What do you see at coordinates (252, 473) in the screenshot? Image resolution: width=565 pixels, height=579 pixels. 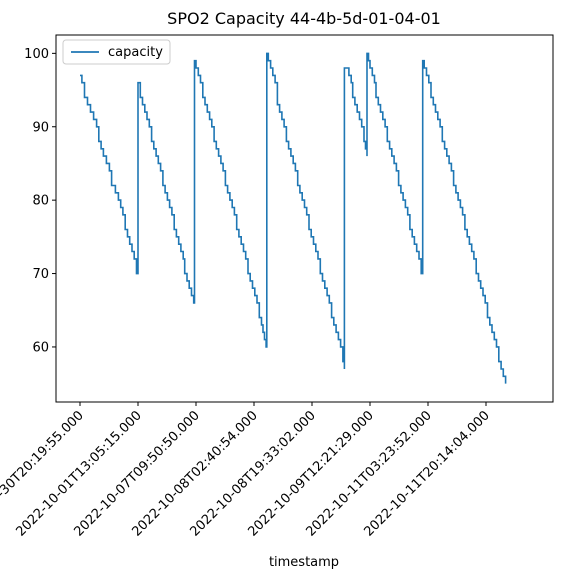 I see `x-tick-label: 2022-10-08T19:33:02.000` at bounding box center [252, 473].